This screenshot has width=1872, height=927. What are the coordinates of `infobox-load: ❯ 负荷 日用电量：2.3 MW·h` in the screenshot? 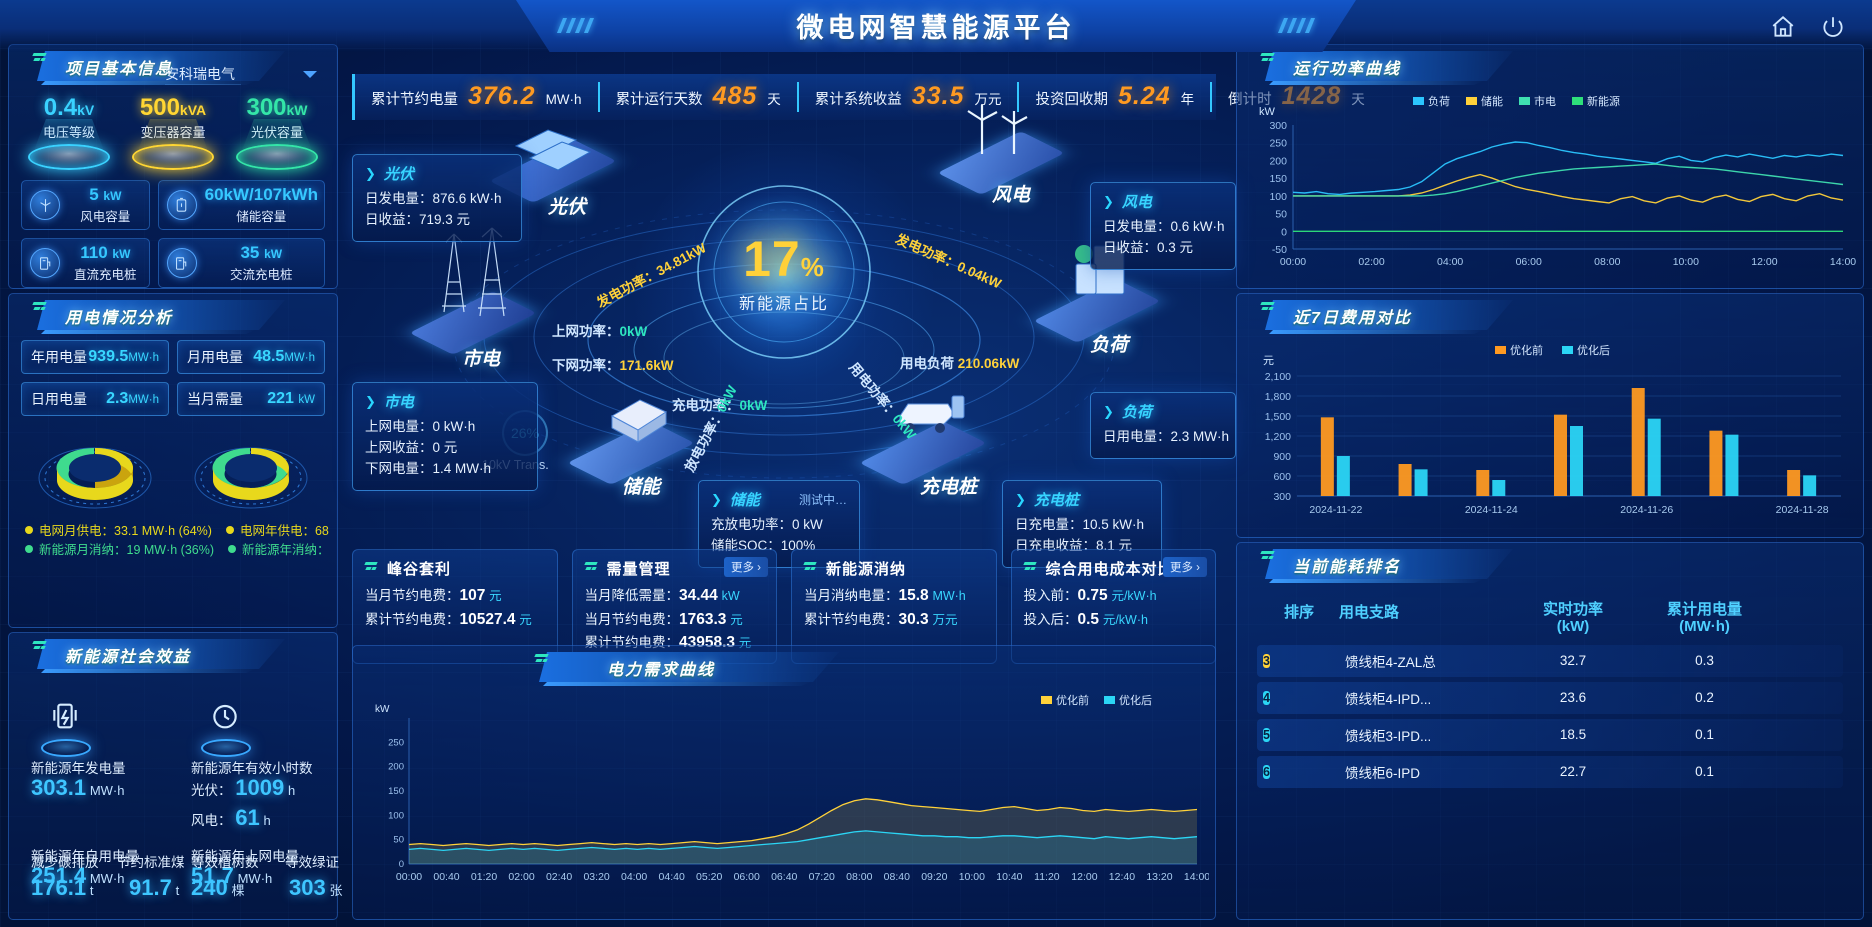 It's located at (1163, 425).